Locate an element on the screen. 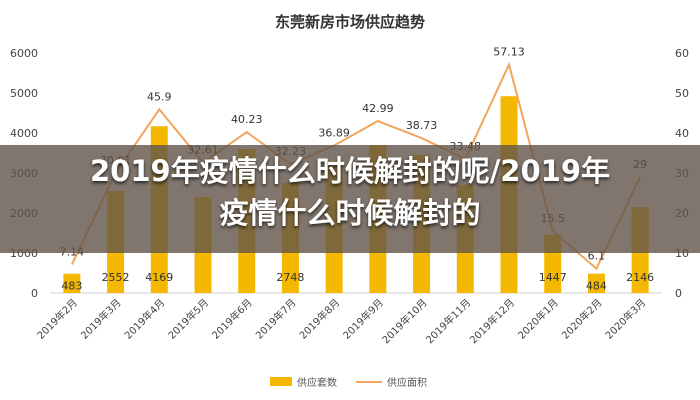  x-tick-label: 2019年4月 is located at coordinates (145, 319).